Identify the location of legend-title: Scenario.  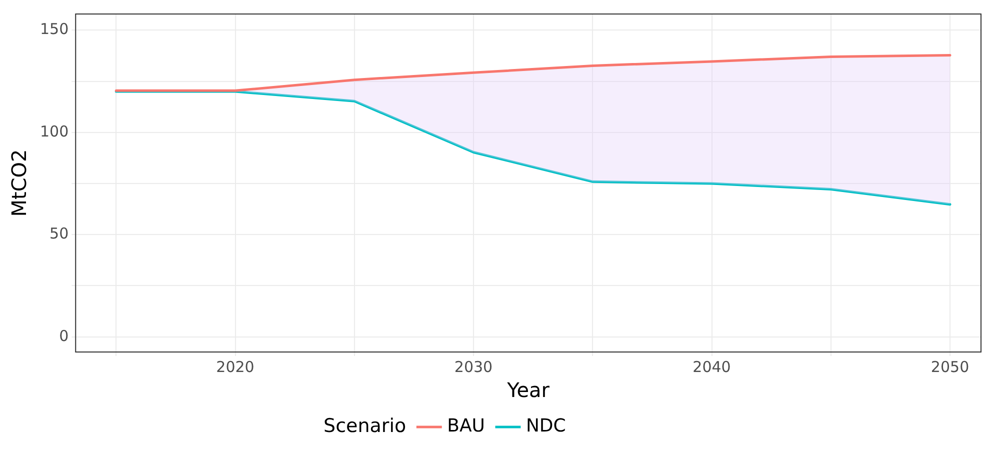
(365, 425).